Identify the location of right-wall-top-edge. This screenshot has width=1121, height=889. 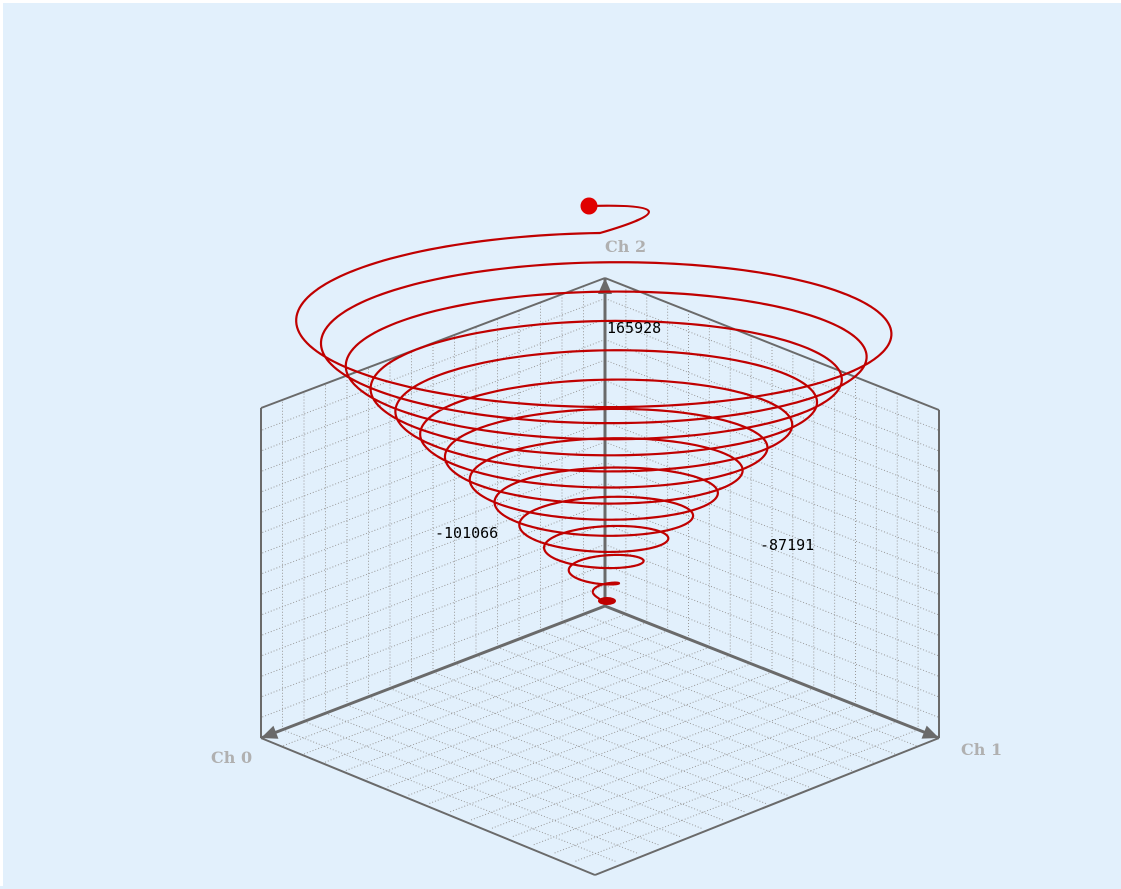
(772, 344).